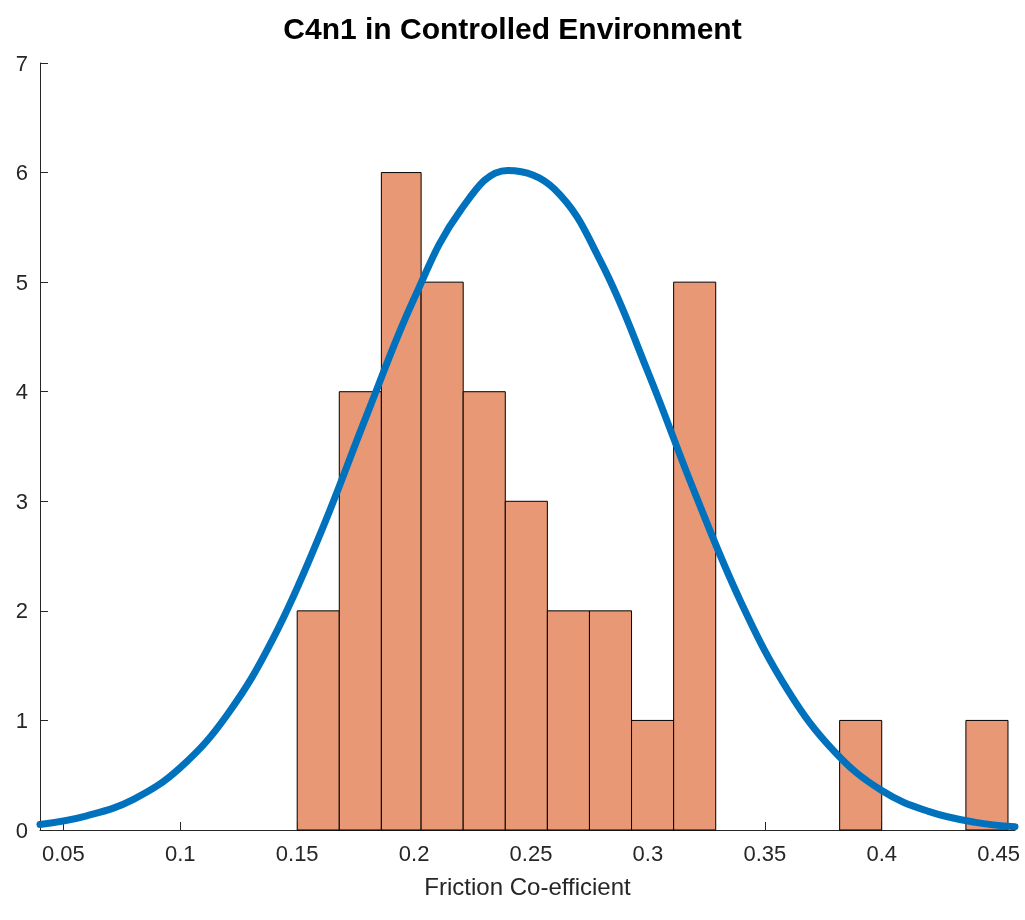 The height and width of the screenshot is (920, 1025). Describe the element at coordinates (882, 853) in the screenshot. I see `x-tick-label: 0.4` at that location.